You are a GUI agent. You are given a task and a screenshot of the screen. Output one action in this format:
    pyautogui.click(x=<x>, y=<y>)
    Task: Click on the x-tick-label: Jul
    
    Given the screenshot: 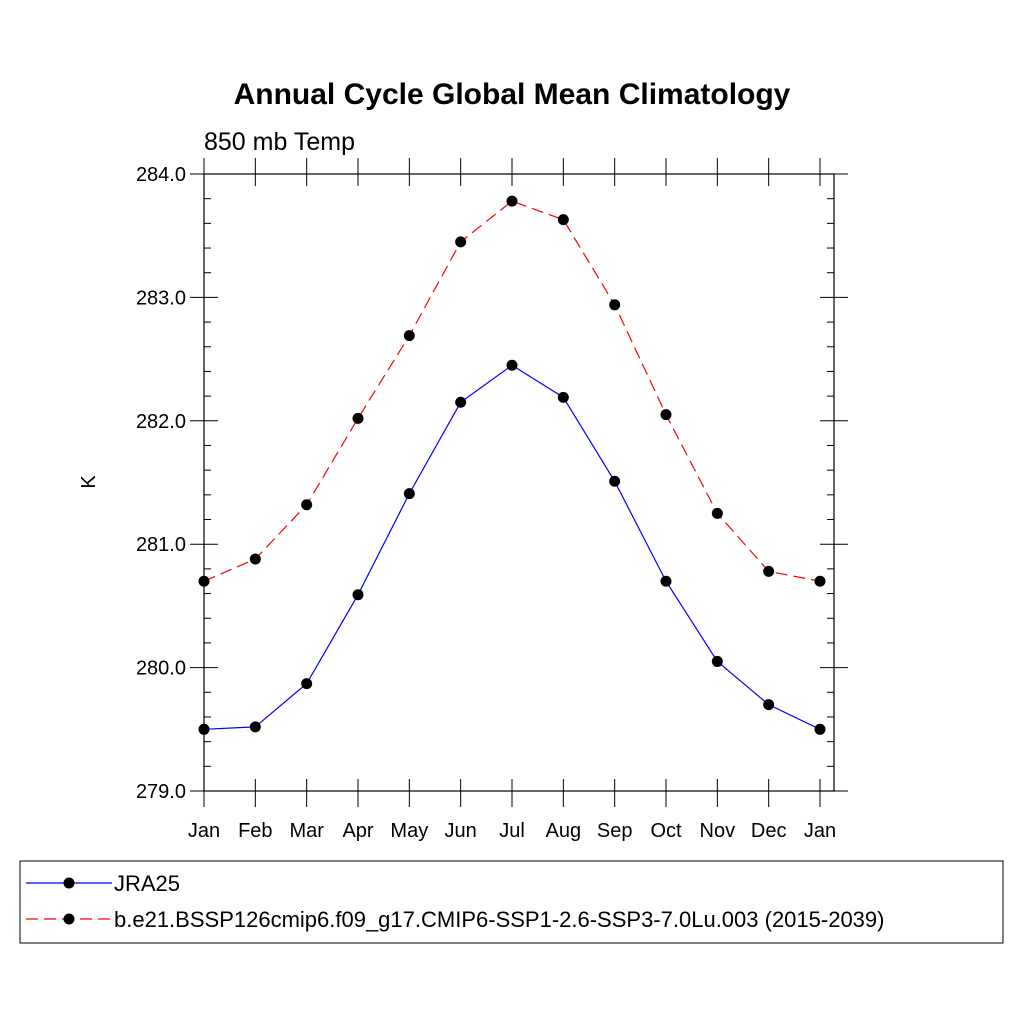 What is the action you would take?
    pyautogui.click(x=512, y=831)
    